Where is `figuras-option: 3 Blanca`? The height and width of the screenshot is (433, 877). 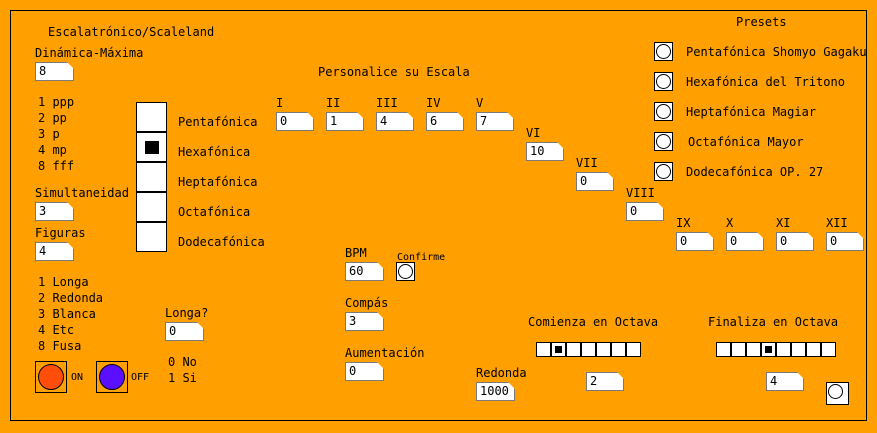 figuras-option: 3 Blanca is located at coordinates (67, 314).